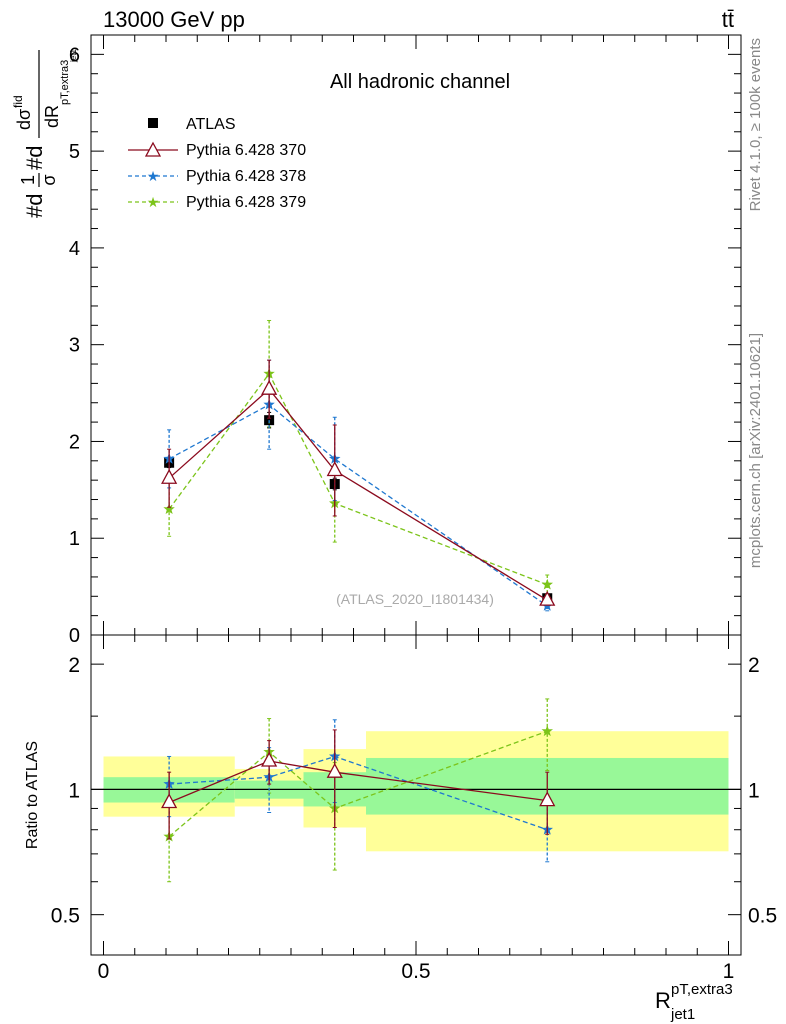  Describe the element at coordinates (174, 19) in the screenshot. I see `energy-label: 13000 GeV pp` at that location.